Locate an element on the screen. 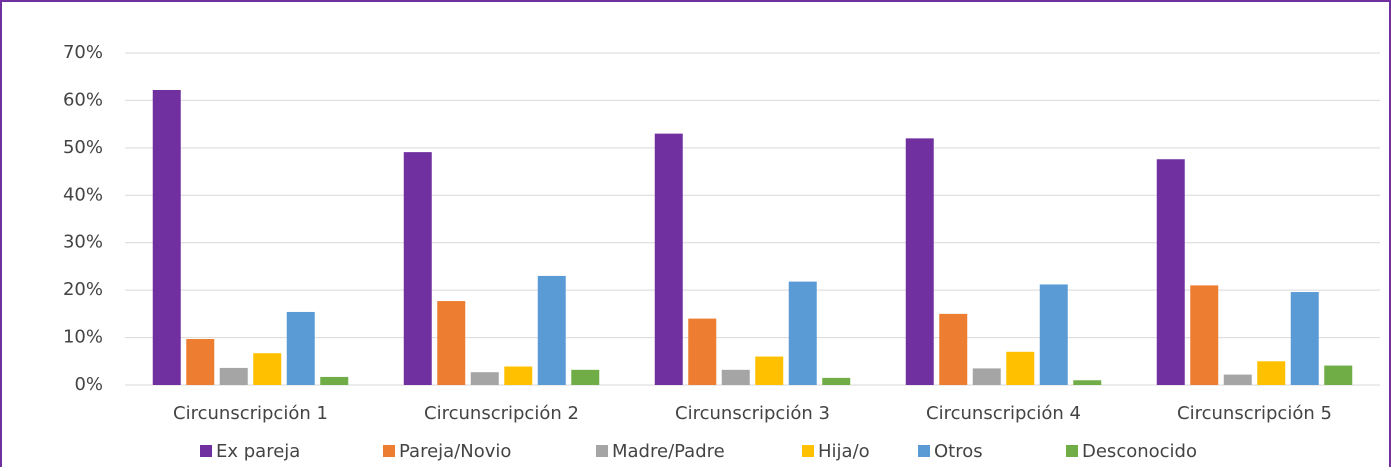 This screenshot has height=471, width=1391. x-tick-label: Circunscripción 5 is located at coordinates (1254, 413).